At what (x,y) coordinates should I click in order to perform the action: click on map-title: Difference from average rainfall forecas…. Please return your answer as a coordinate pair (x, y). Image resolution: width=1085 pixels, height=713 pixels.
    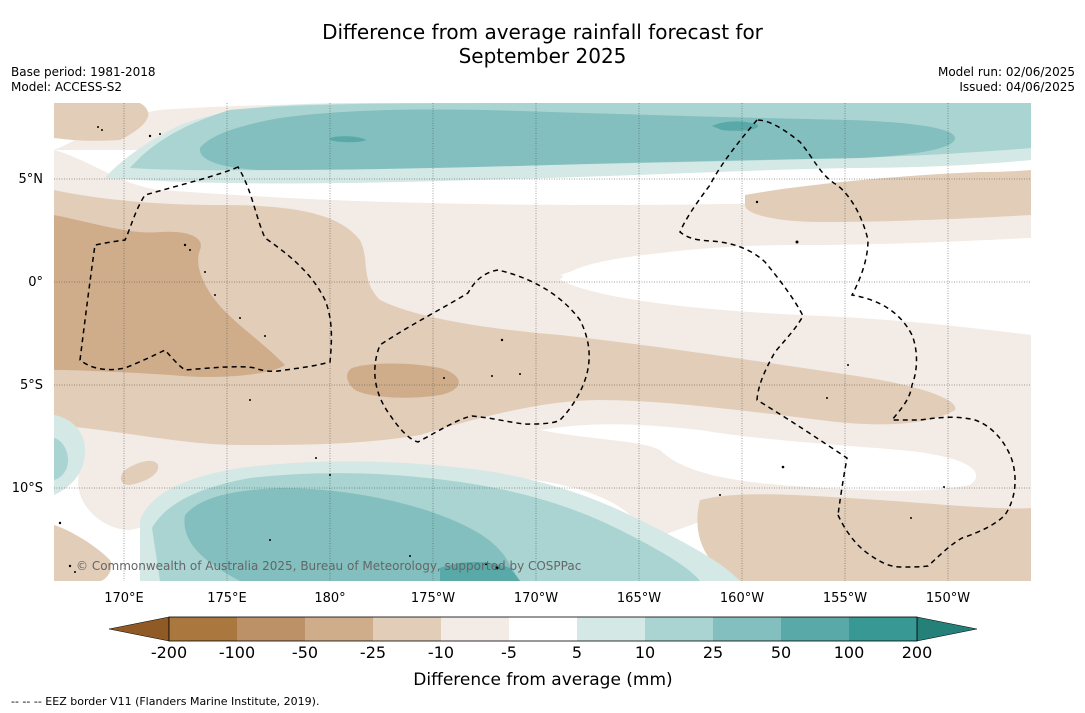
    Looking at the image, I should click on (542, 44).